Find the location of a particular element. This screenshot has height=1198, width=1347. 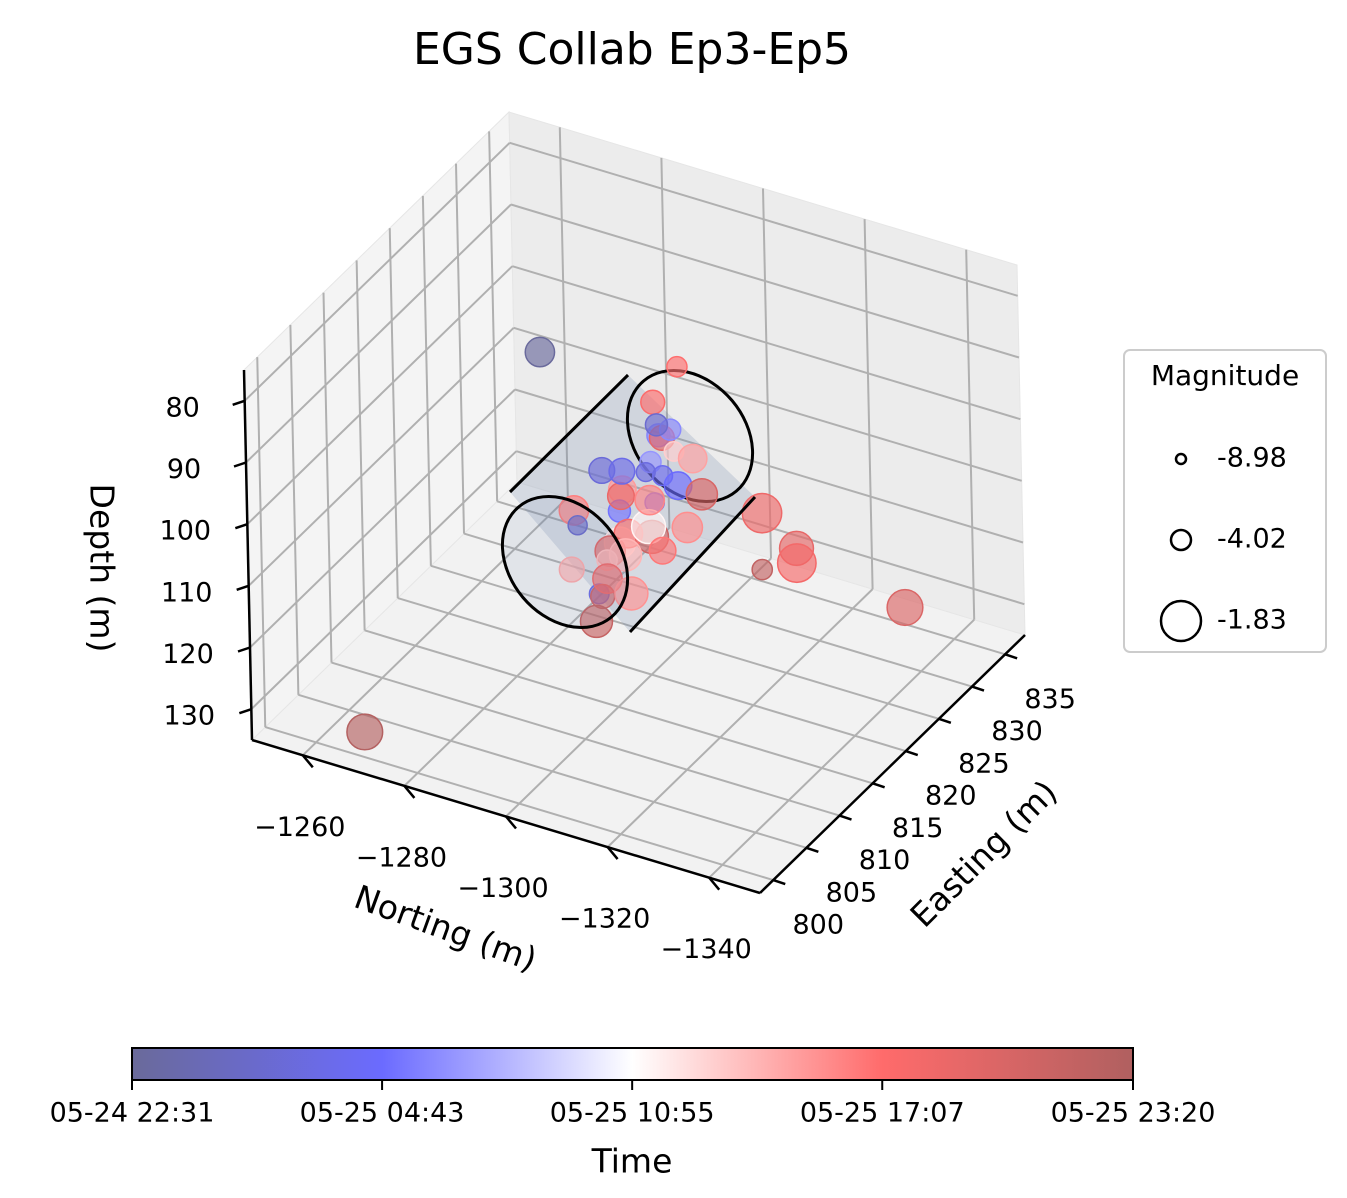

legend-label: -8.98 is located at coordinates (1252, 458).